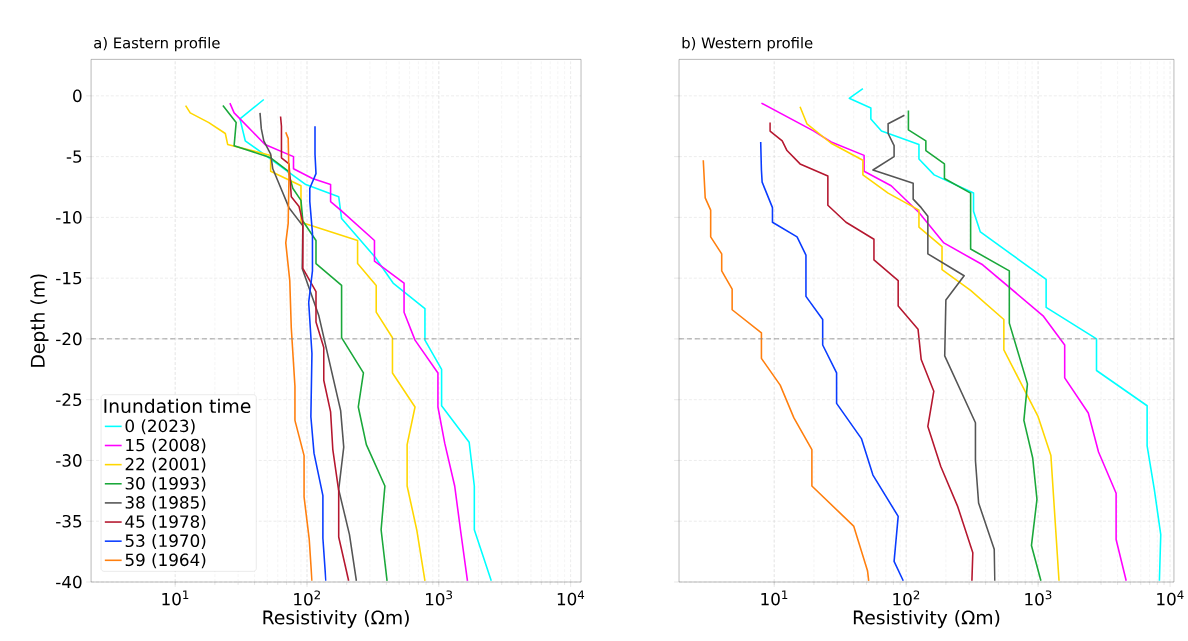 Image resolution: width=1188 pixels, height=641 pixels. I want to click on y-tick-label: -25, so click(69, 399).